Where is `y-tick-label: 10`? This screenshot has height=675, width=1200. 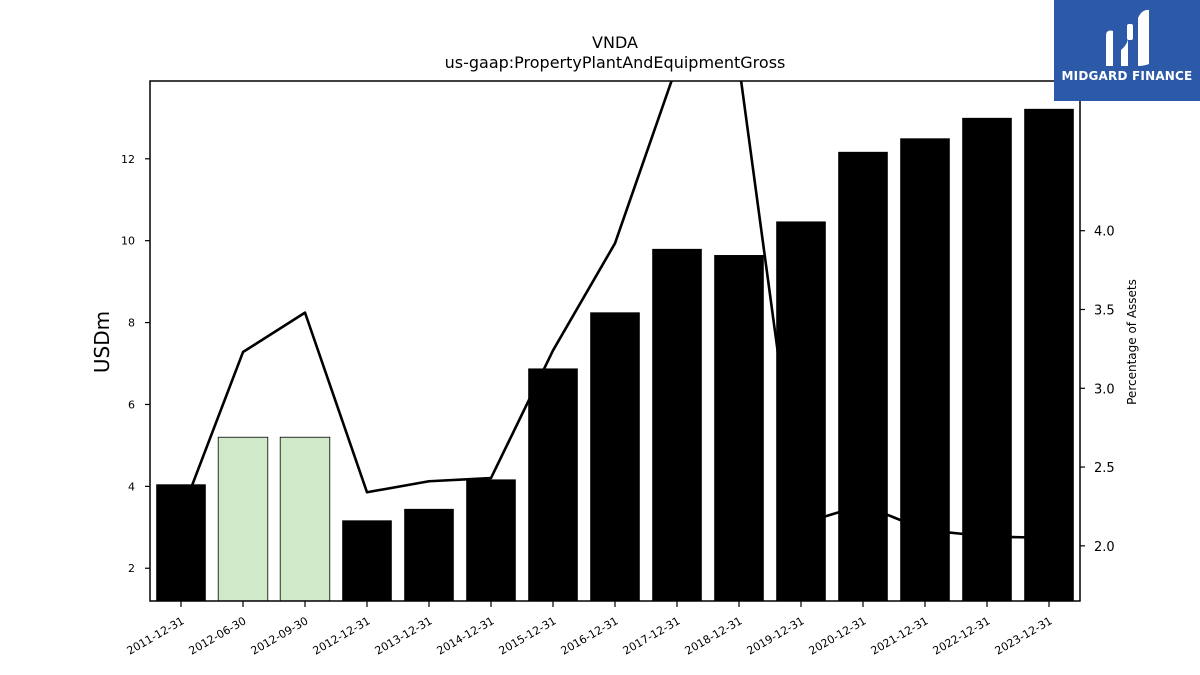
y-tick-label: 10 is located at coordinates (128, 241).